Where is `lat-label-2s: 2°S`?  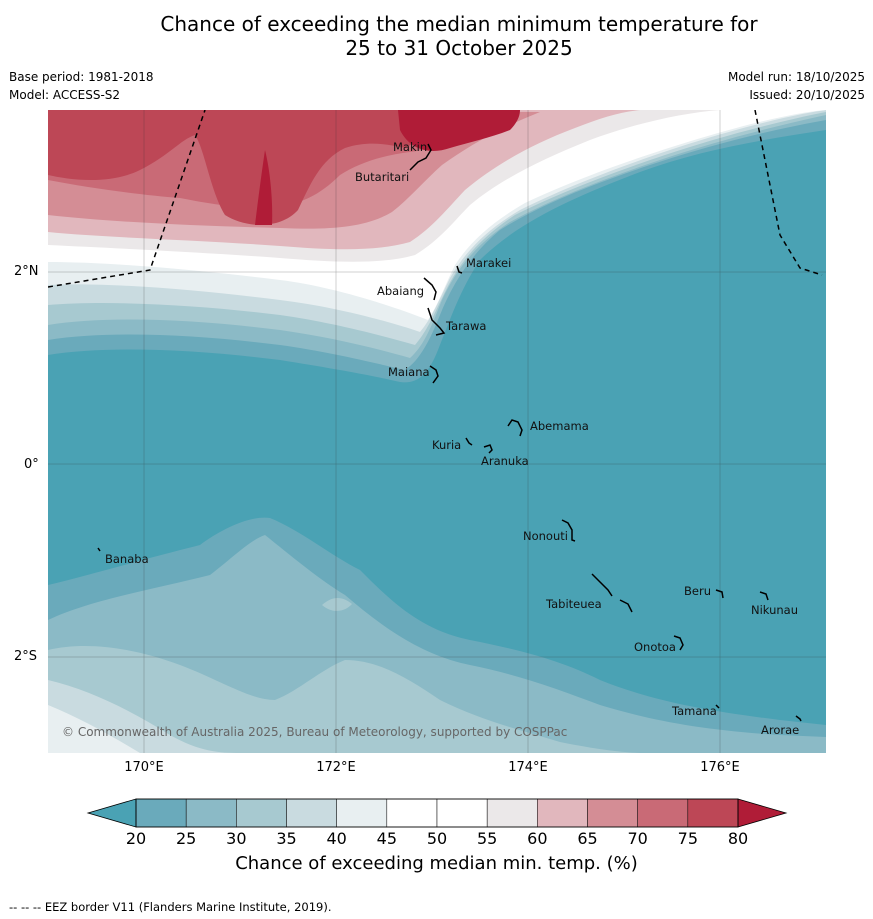 lat-label-2s: 2°S is located at coordinates (26, 656).